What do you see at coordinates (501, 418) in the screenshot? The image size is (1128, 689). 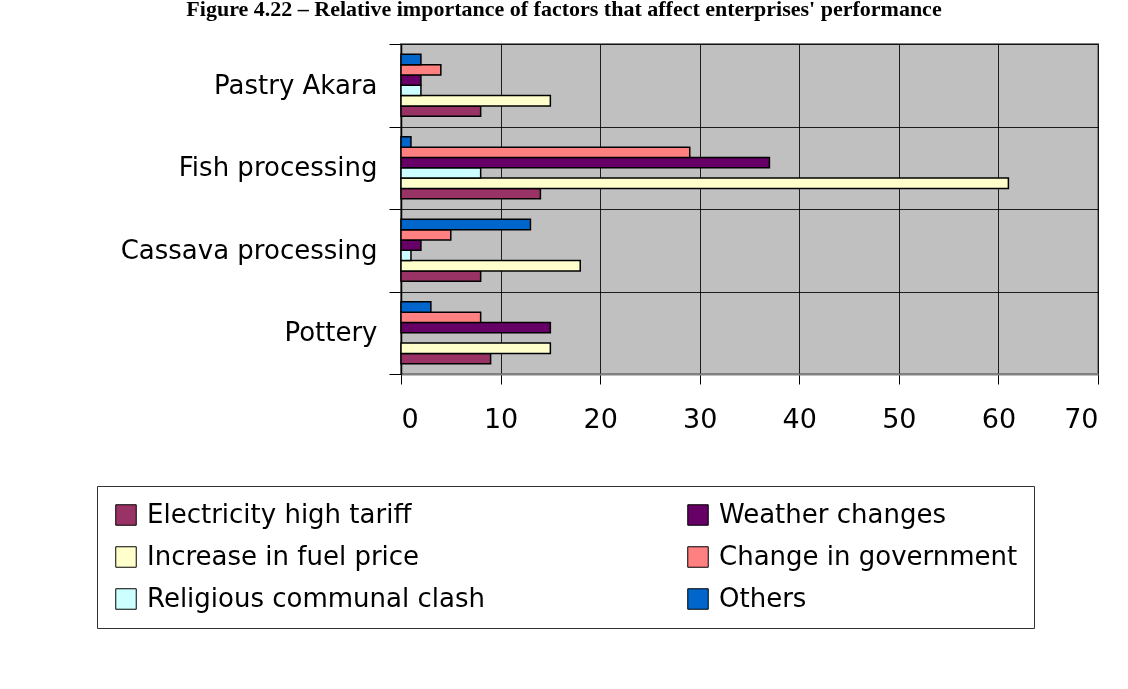 I see `x-tick-label: 10` at bounding box center [501, 418].